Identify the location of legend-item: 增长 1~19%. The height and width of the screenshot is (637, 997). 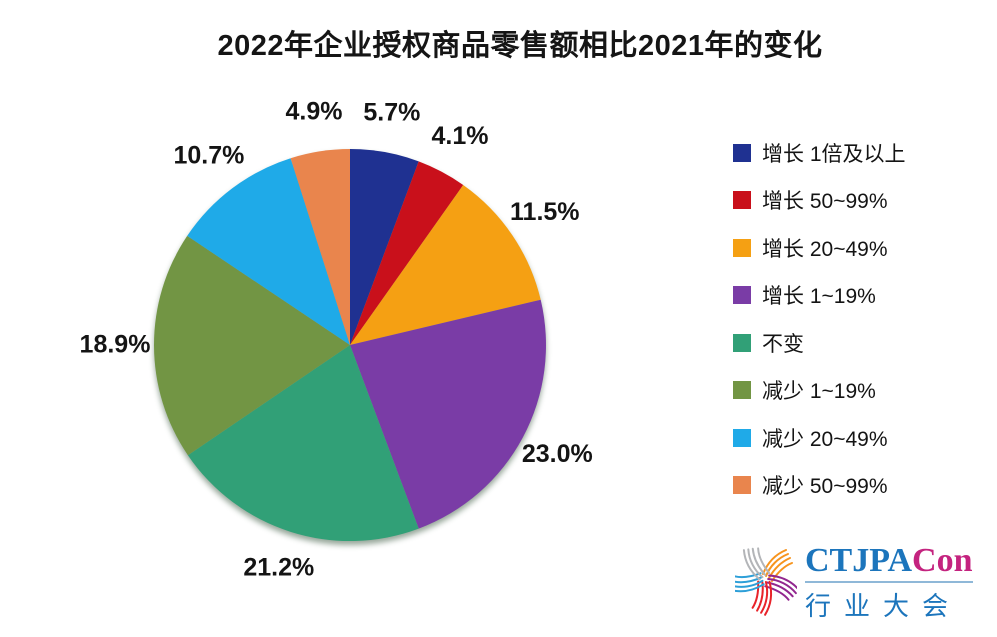
(858, 296).